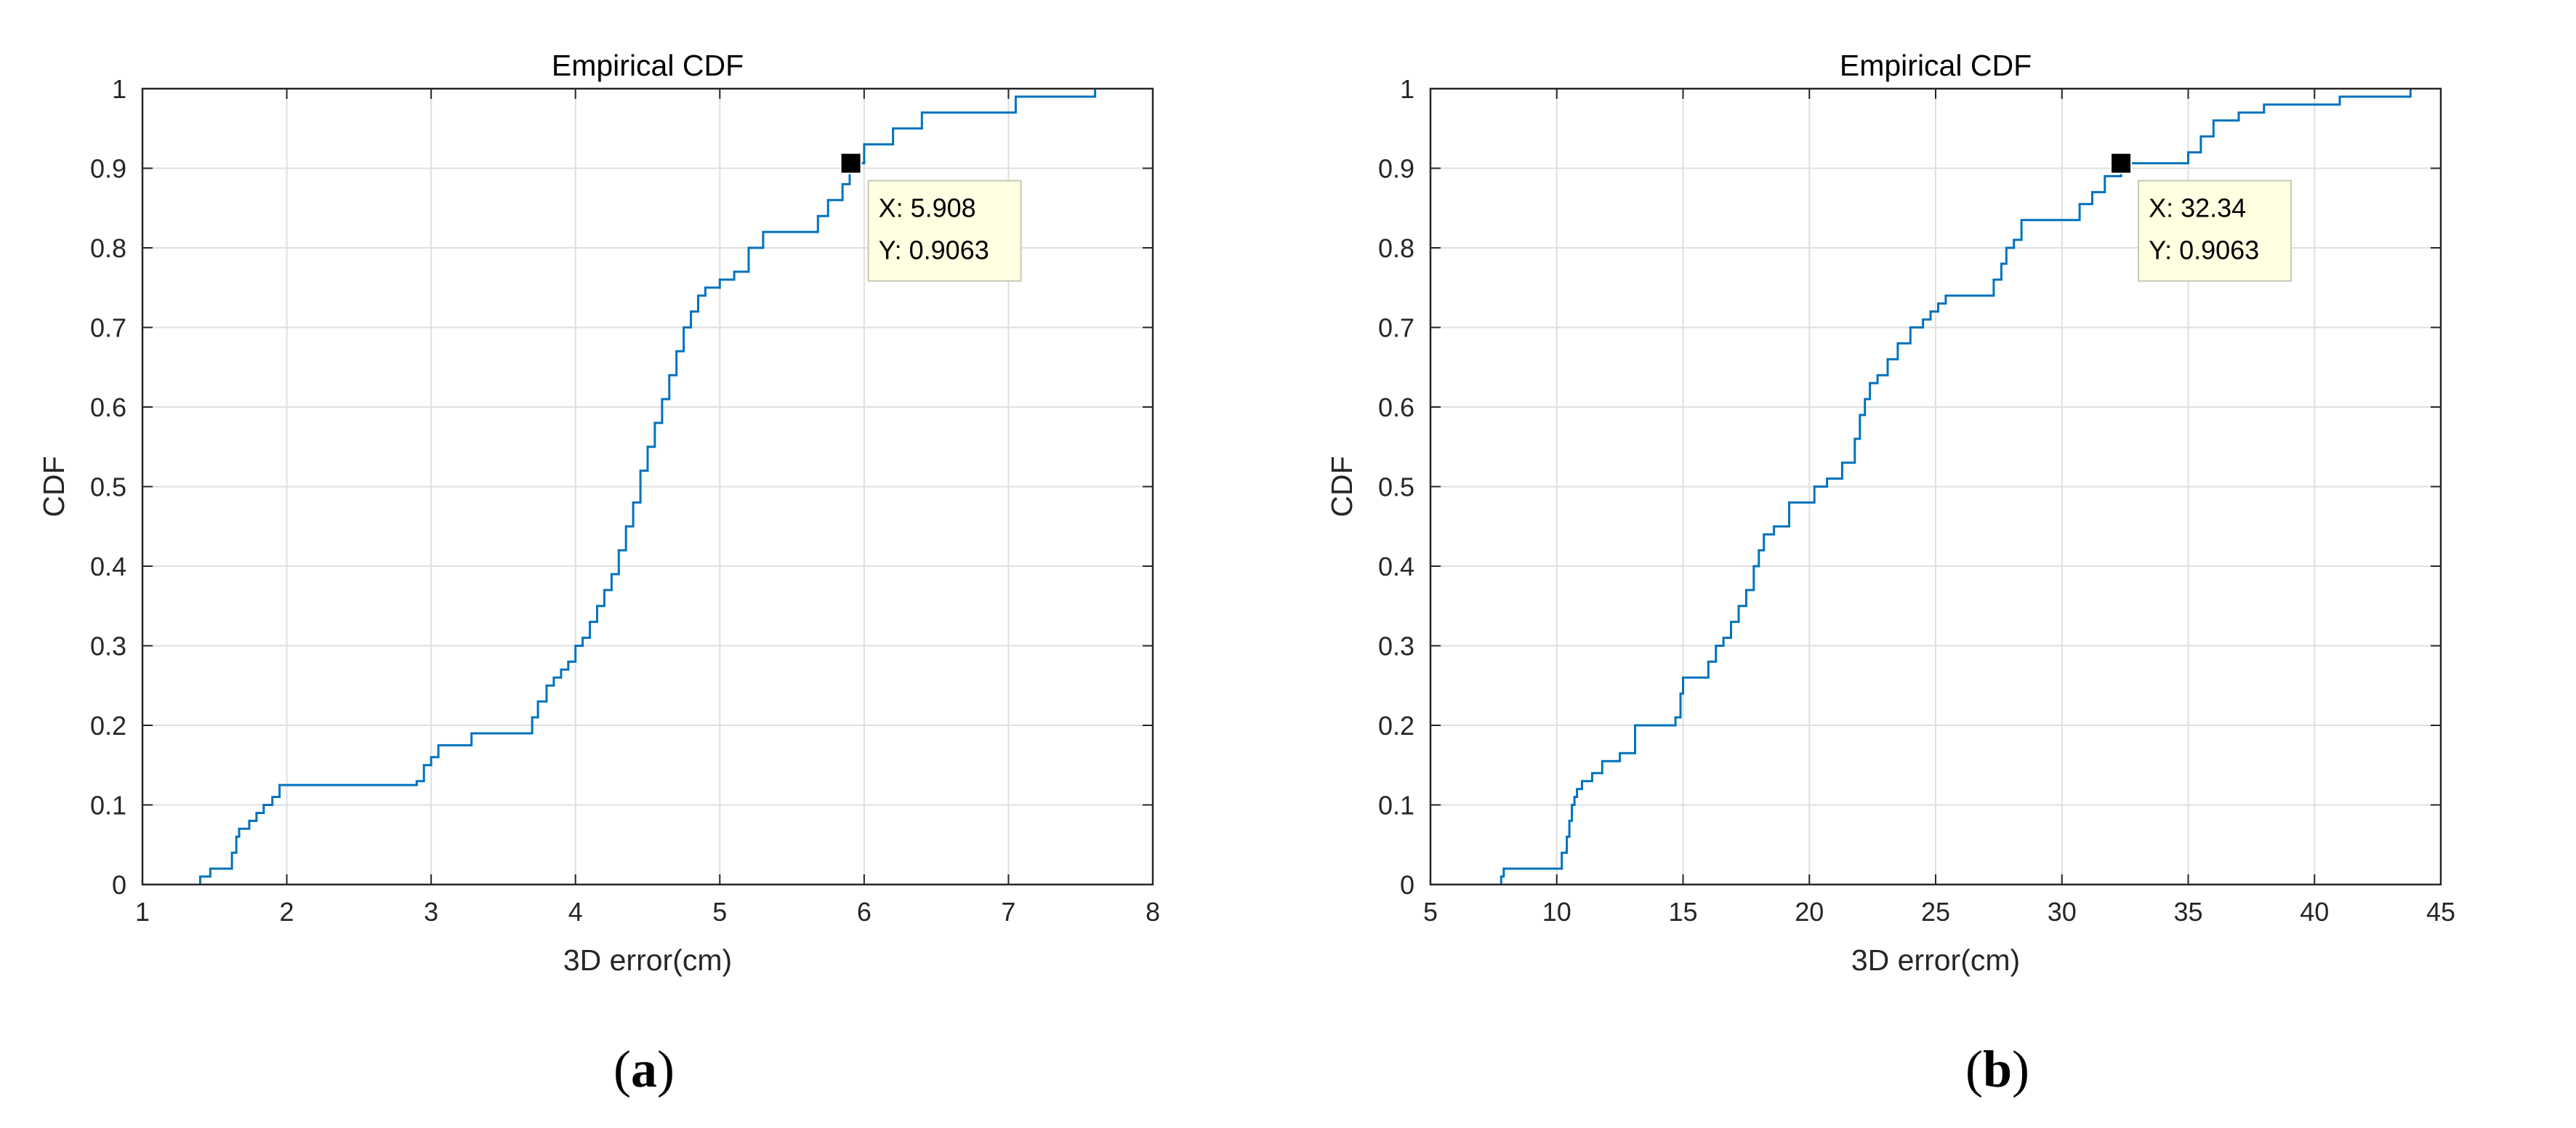 This screenshot has height=1128, width=2576. I want to click on x-tick-label: 6, so click(864, 912).